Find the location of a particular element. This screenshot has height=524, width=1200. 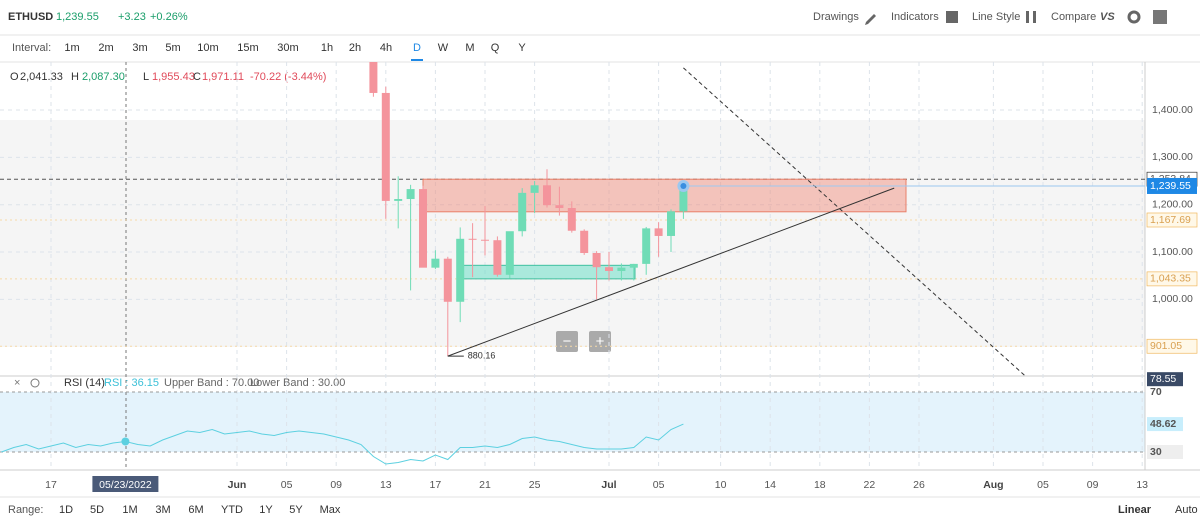

rsi-tick-label: 78.55 is located at coordinates (1163, 379).